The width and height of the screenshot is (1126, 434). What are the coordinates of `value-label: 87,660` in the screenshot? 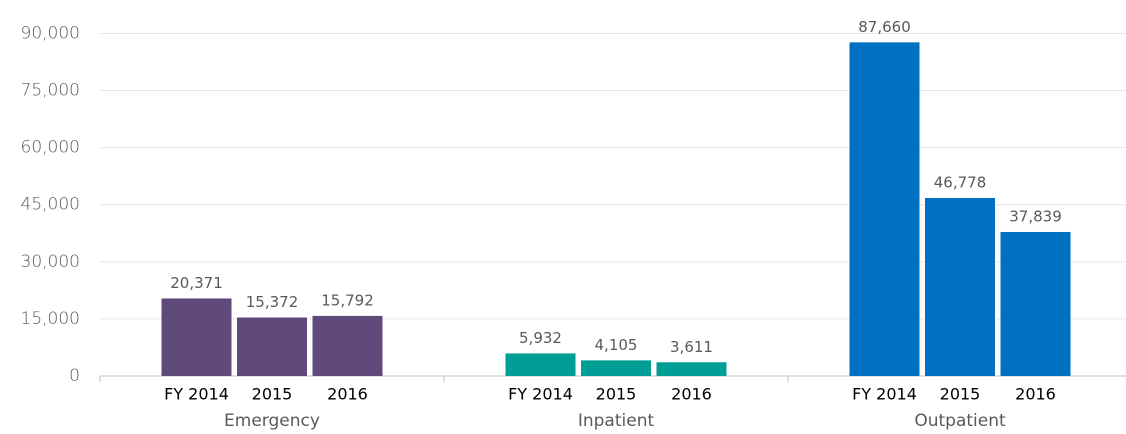 It's located at (884, 27).